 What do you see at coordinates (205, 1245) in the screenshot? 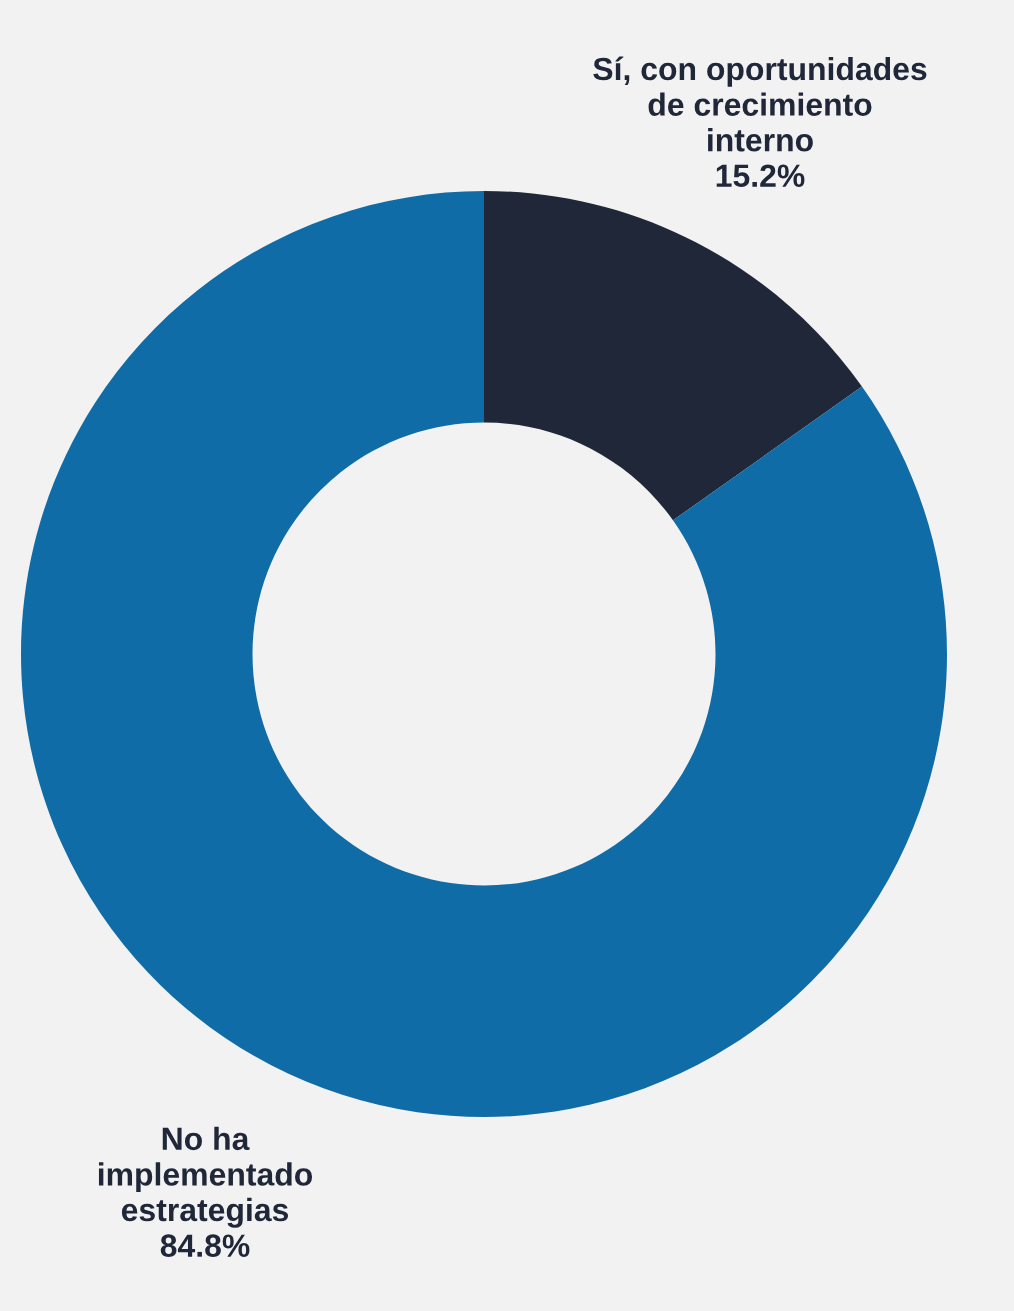
I see `data-label: 84.8%` at bounding box center [205, 1245].